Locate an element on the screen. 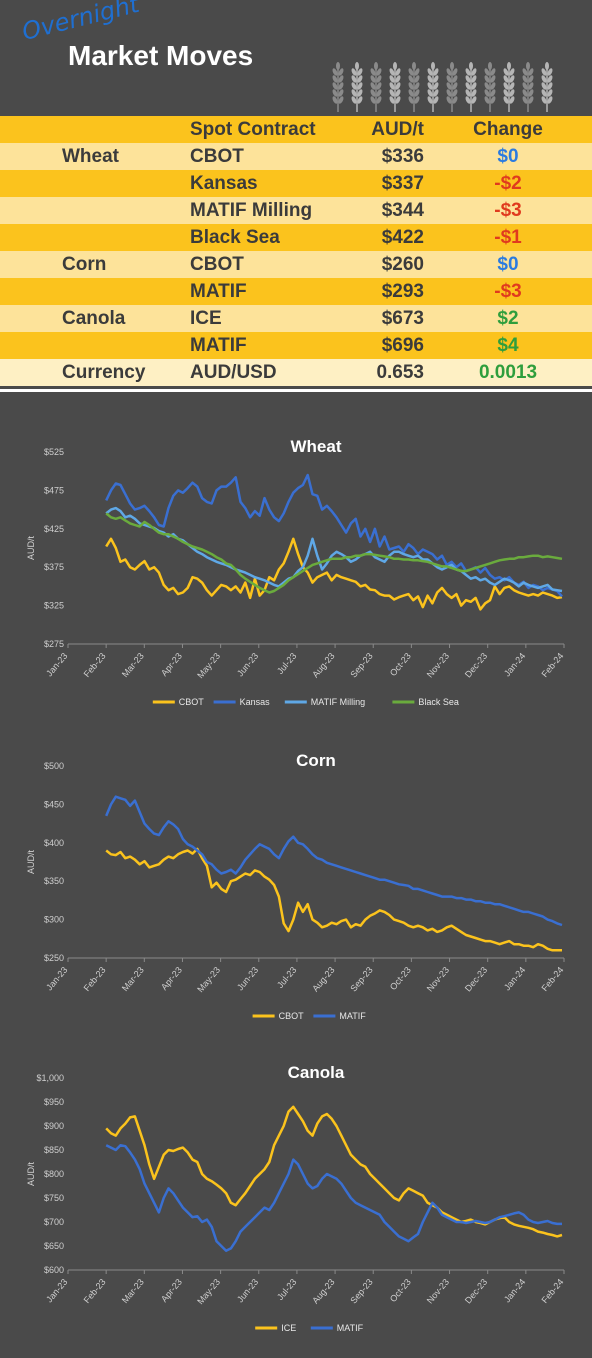  row-group-label: Corn is located at coordinates (84, 264).